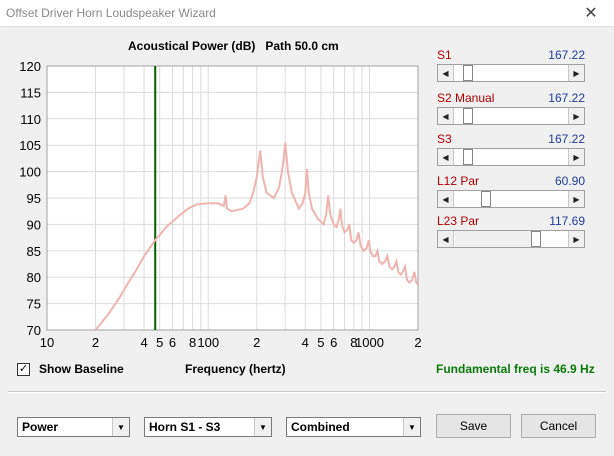 Image resolution: width=614 pixels, height=456 pixels. What do you see at coordinates (511, 222) in the screenshot?
I see `slider-header: L23 Par 117.69` at bounding box center [511, 222].